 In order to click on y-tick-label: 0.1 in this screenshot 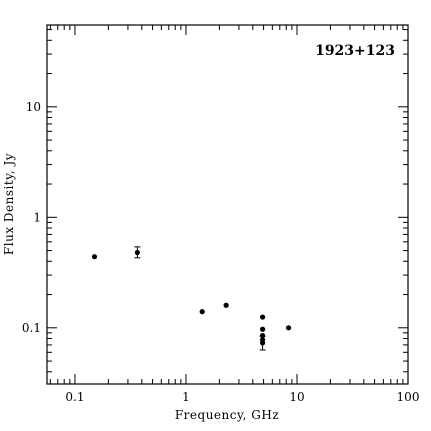, I will do `click(31, 328)`.